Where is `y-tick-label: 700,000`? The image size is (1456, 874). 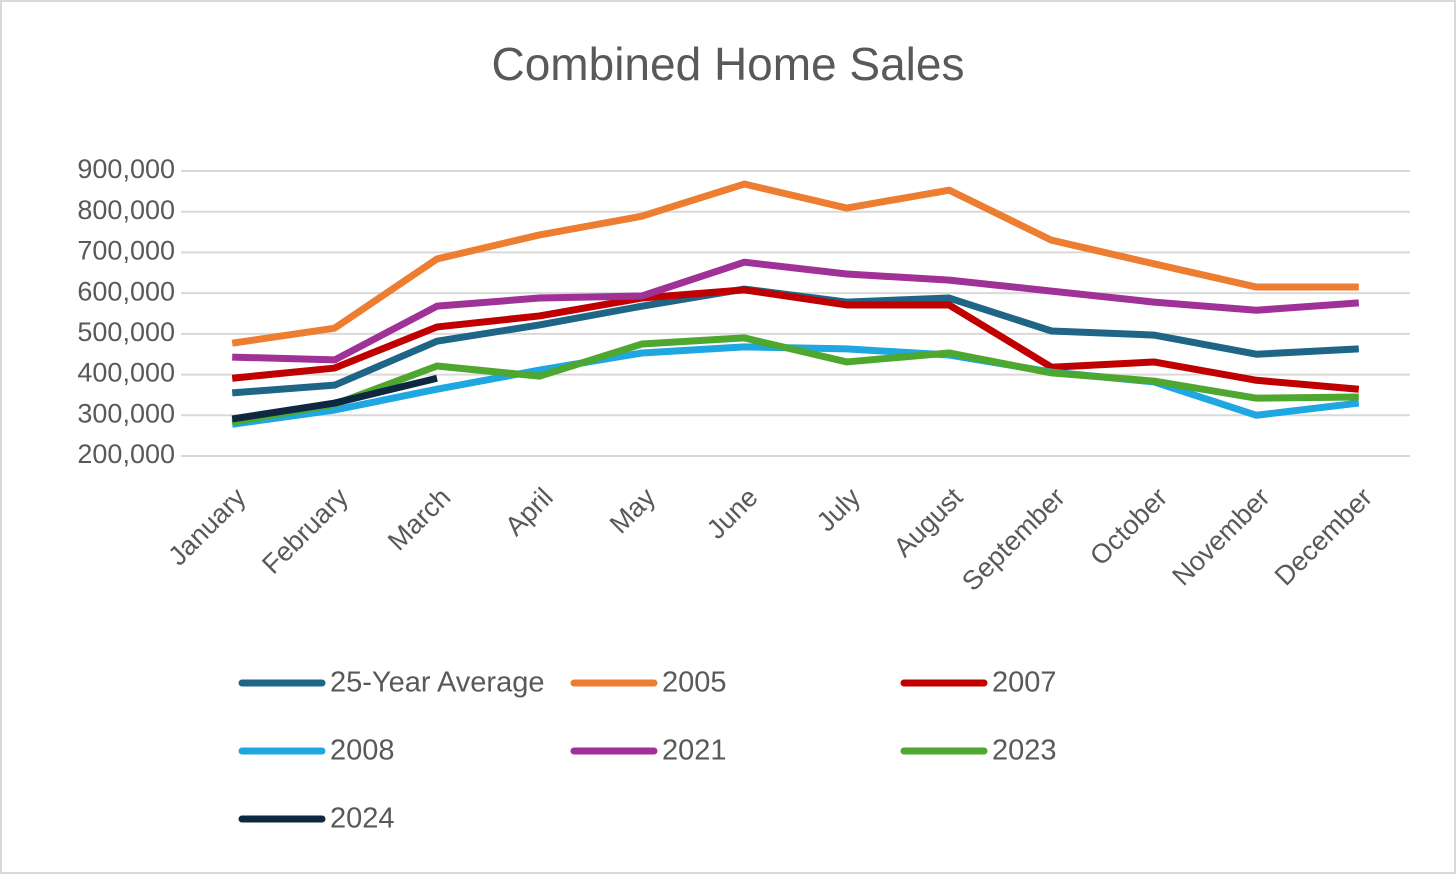
y-tick-label: 700,000 is located at coordinates (126, 251).